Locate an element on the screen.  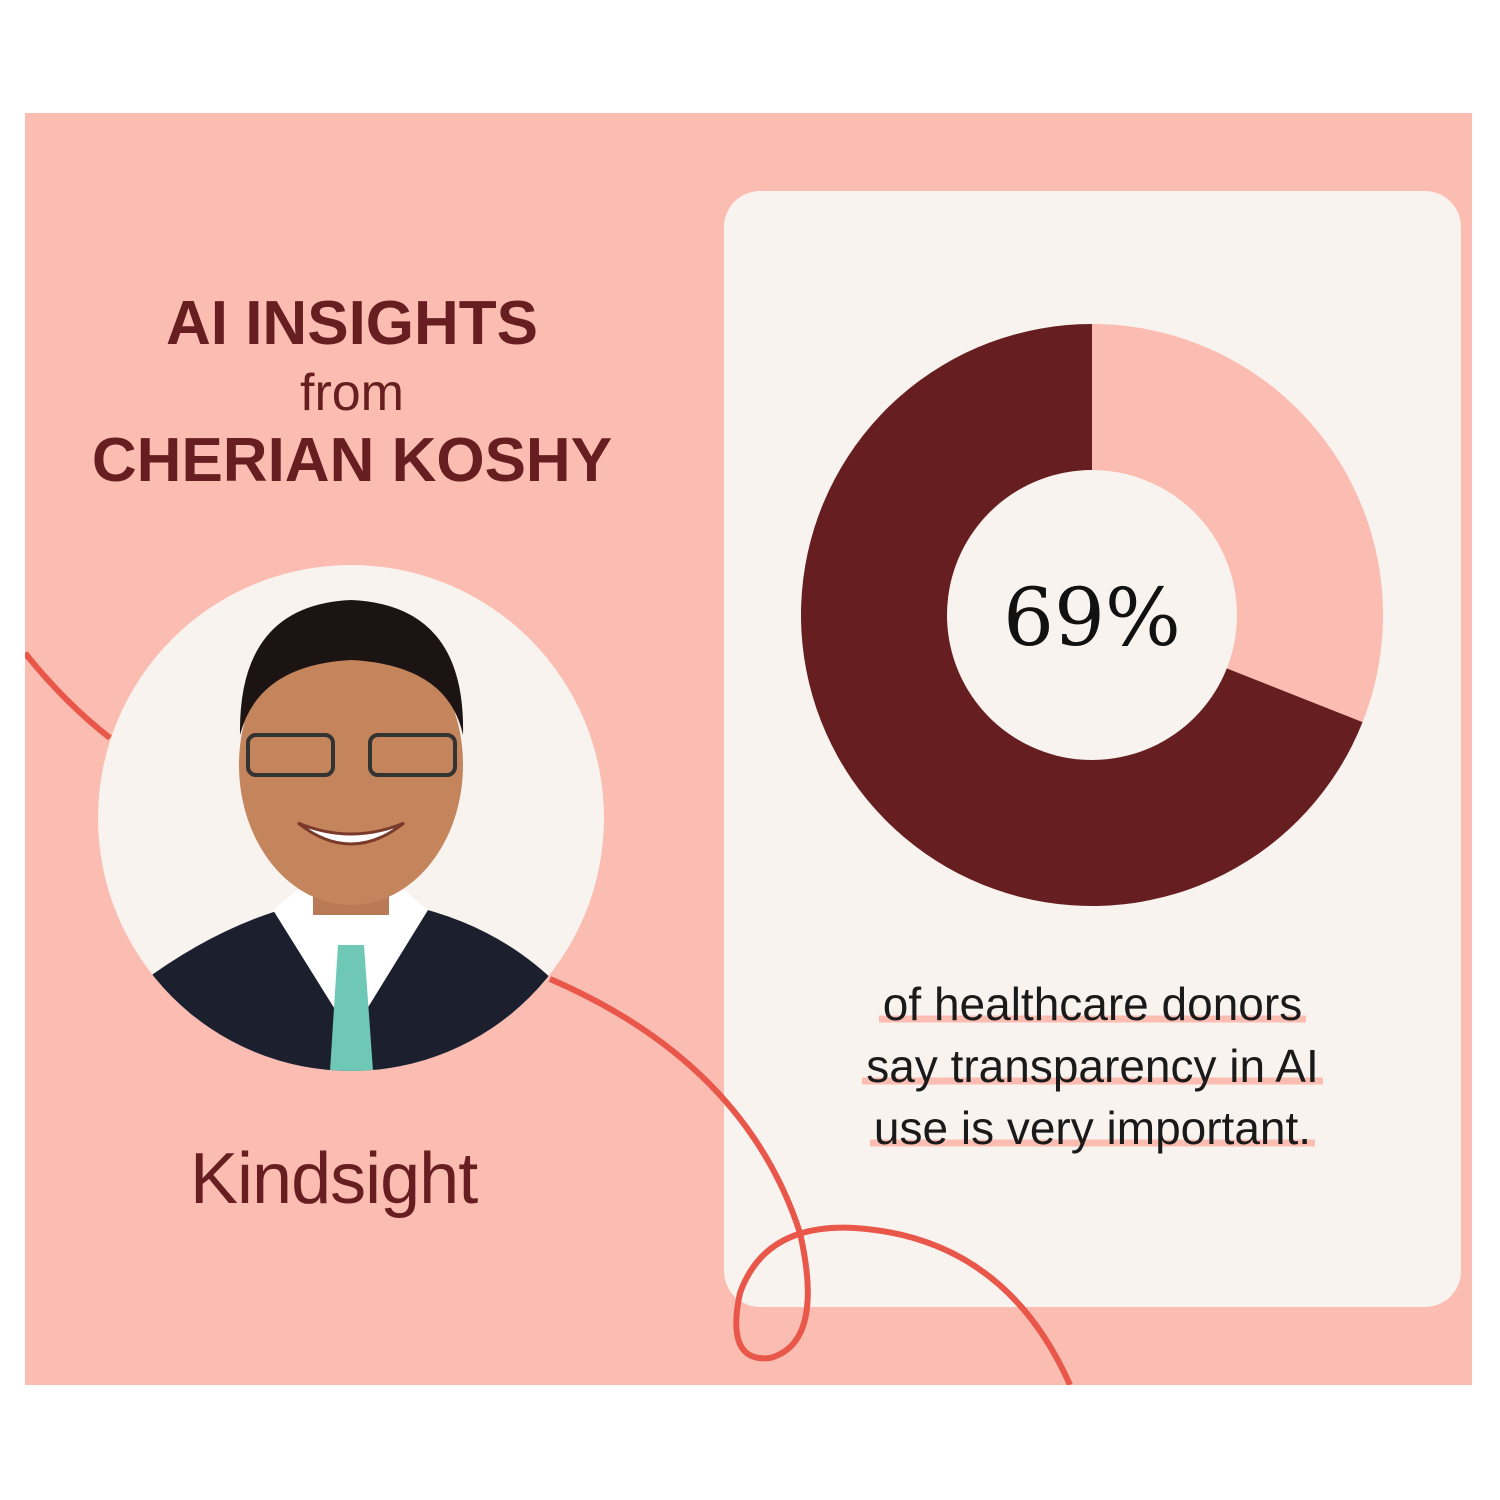
title-ai-insights: AI INSIGHTS is located at coordinates (352, 323).